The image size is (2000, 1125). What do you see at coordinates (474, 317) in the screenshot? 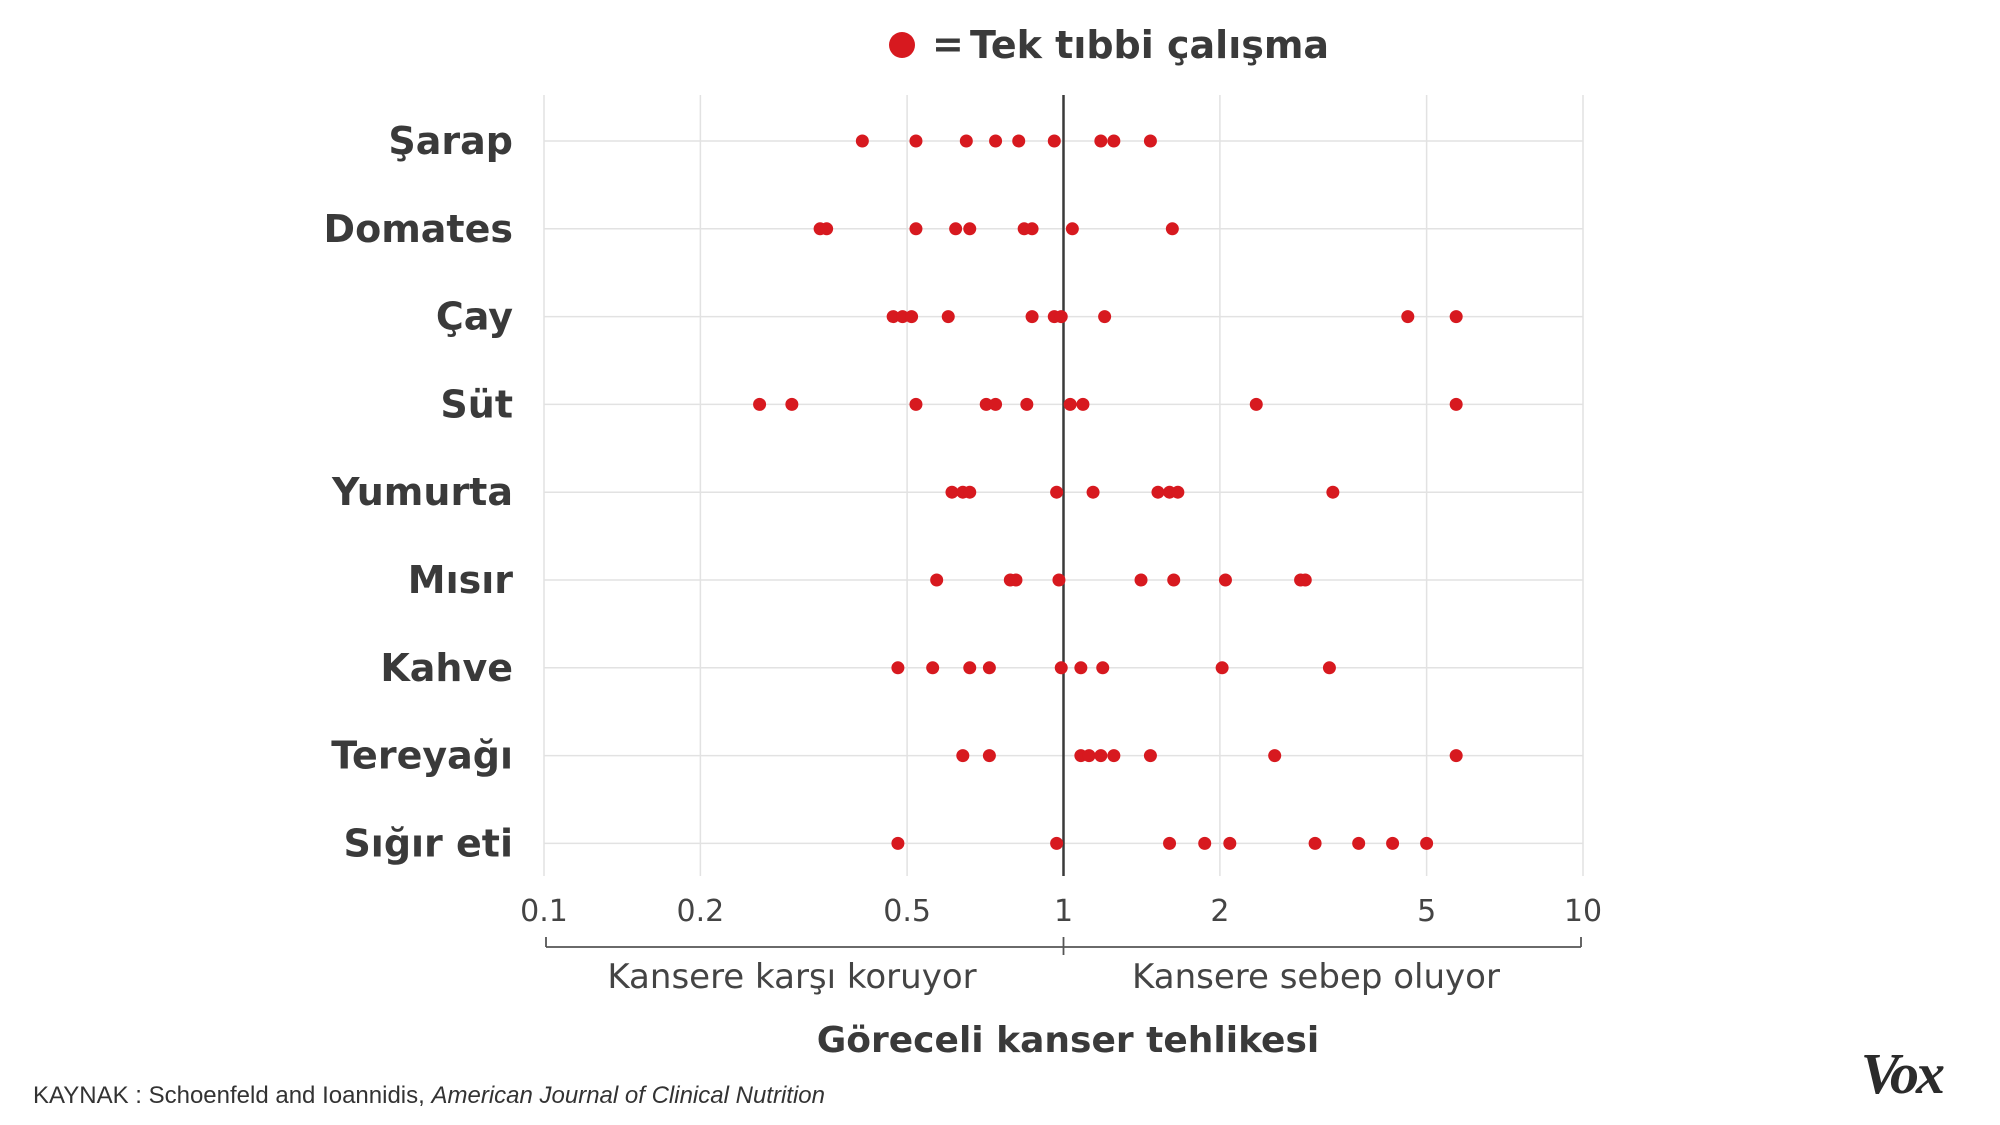
I see `category-label: Çay` at bounding box center [474, 317].